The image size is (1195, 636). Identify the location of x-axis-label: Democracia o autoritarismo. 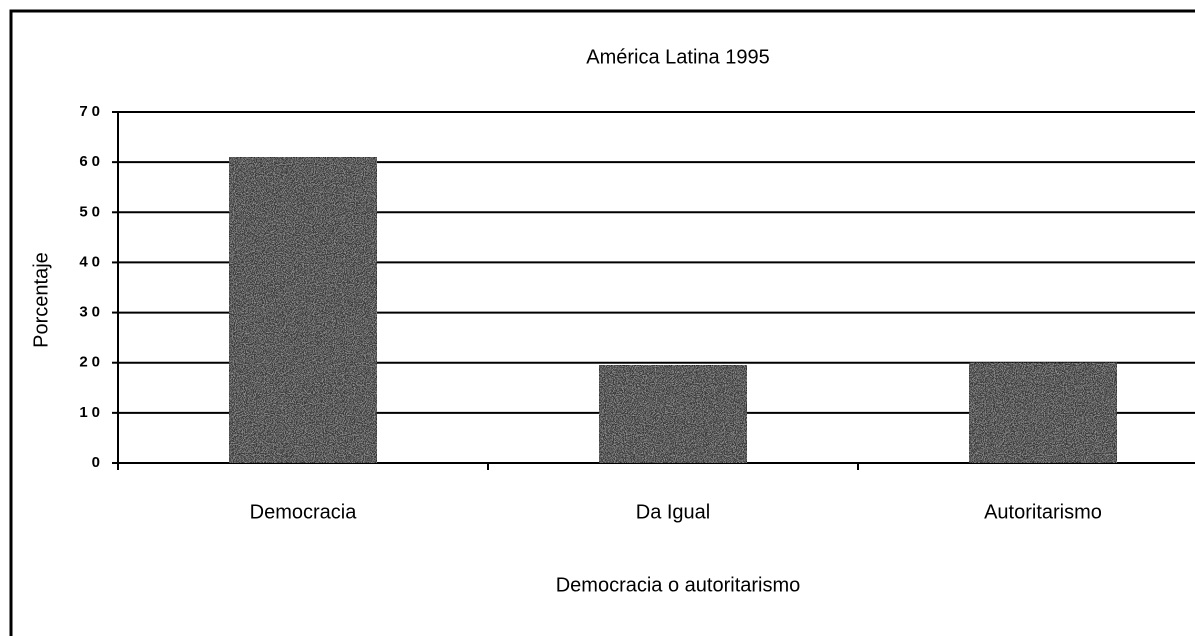
(678, 585).